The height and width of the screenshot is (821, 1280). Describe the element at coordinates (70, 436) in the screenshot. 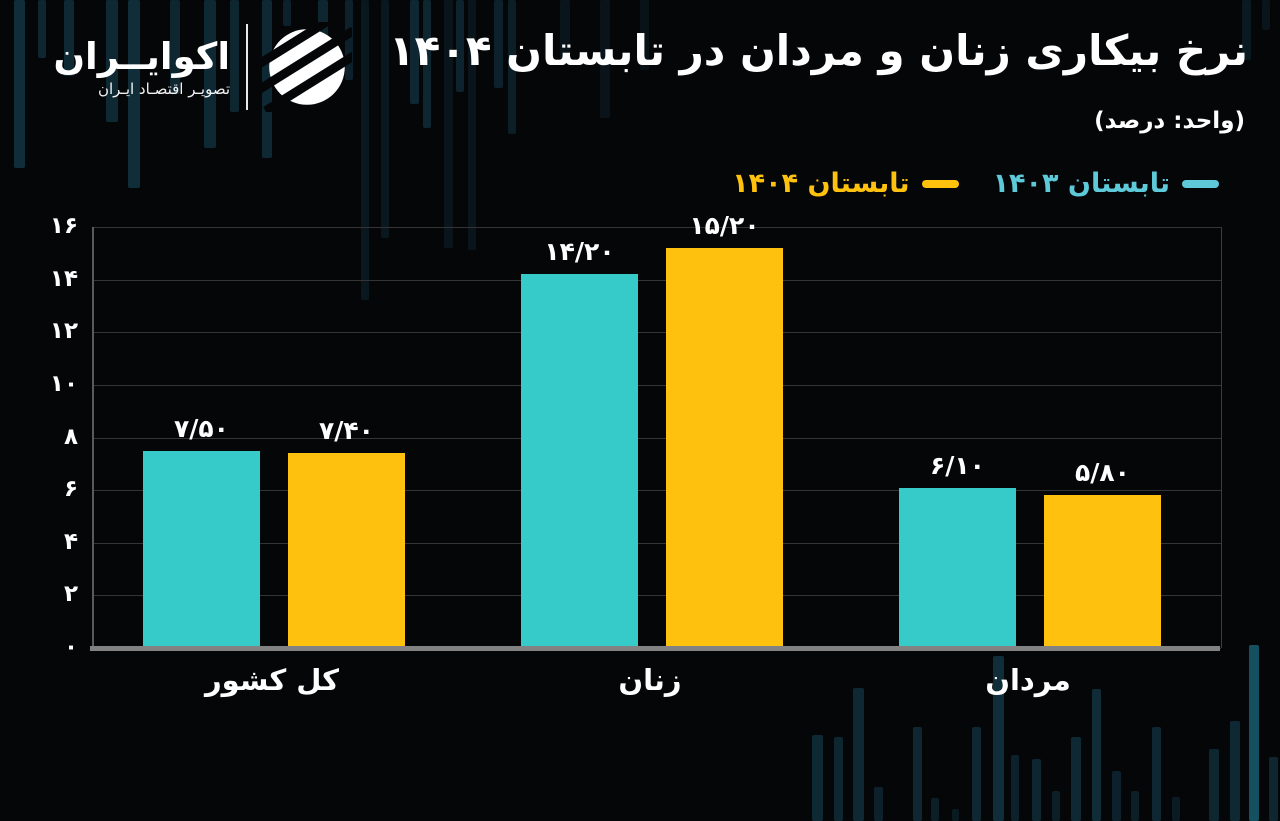

I see `y-axis-tick-label: ۸` at that location.